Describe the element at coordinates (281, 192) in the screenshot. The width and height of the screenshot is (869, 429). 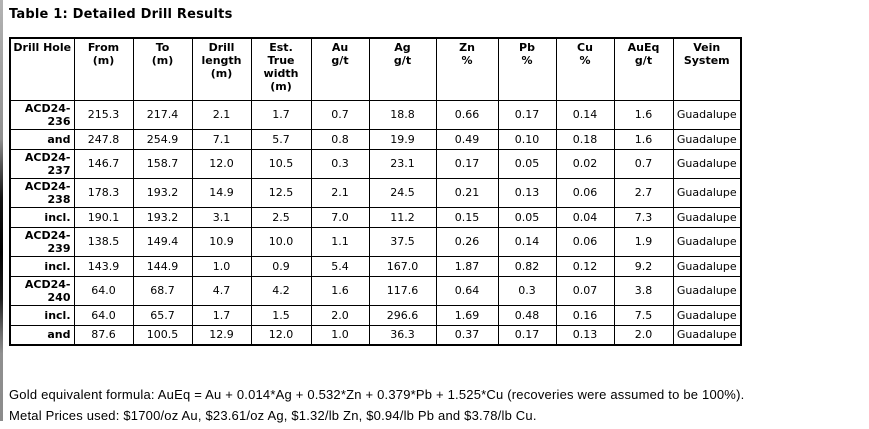
I see `true-width-cell: 12.5` at that location.